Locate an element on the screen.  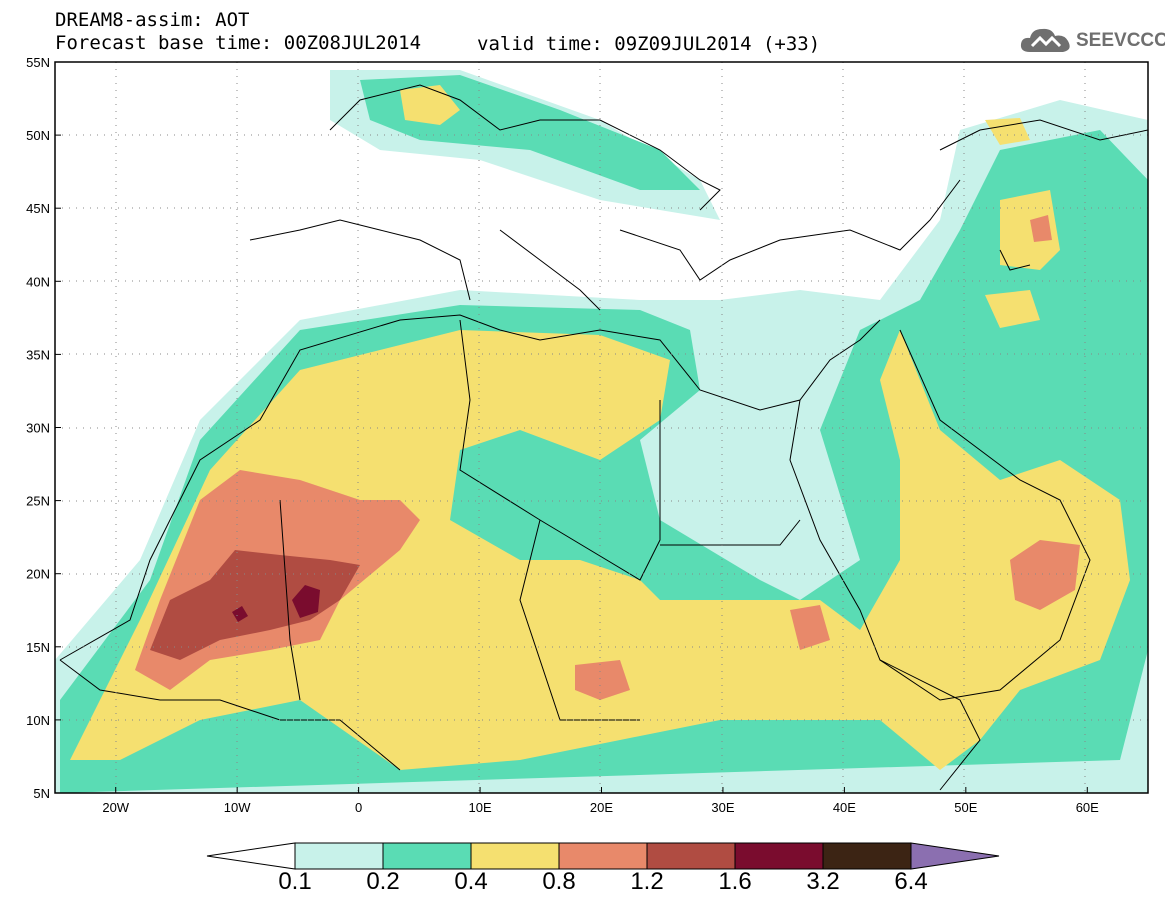
lon-label: 30E is located at coordinates (722, 807).